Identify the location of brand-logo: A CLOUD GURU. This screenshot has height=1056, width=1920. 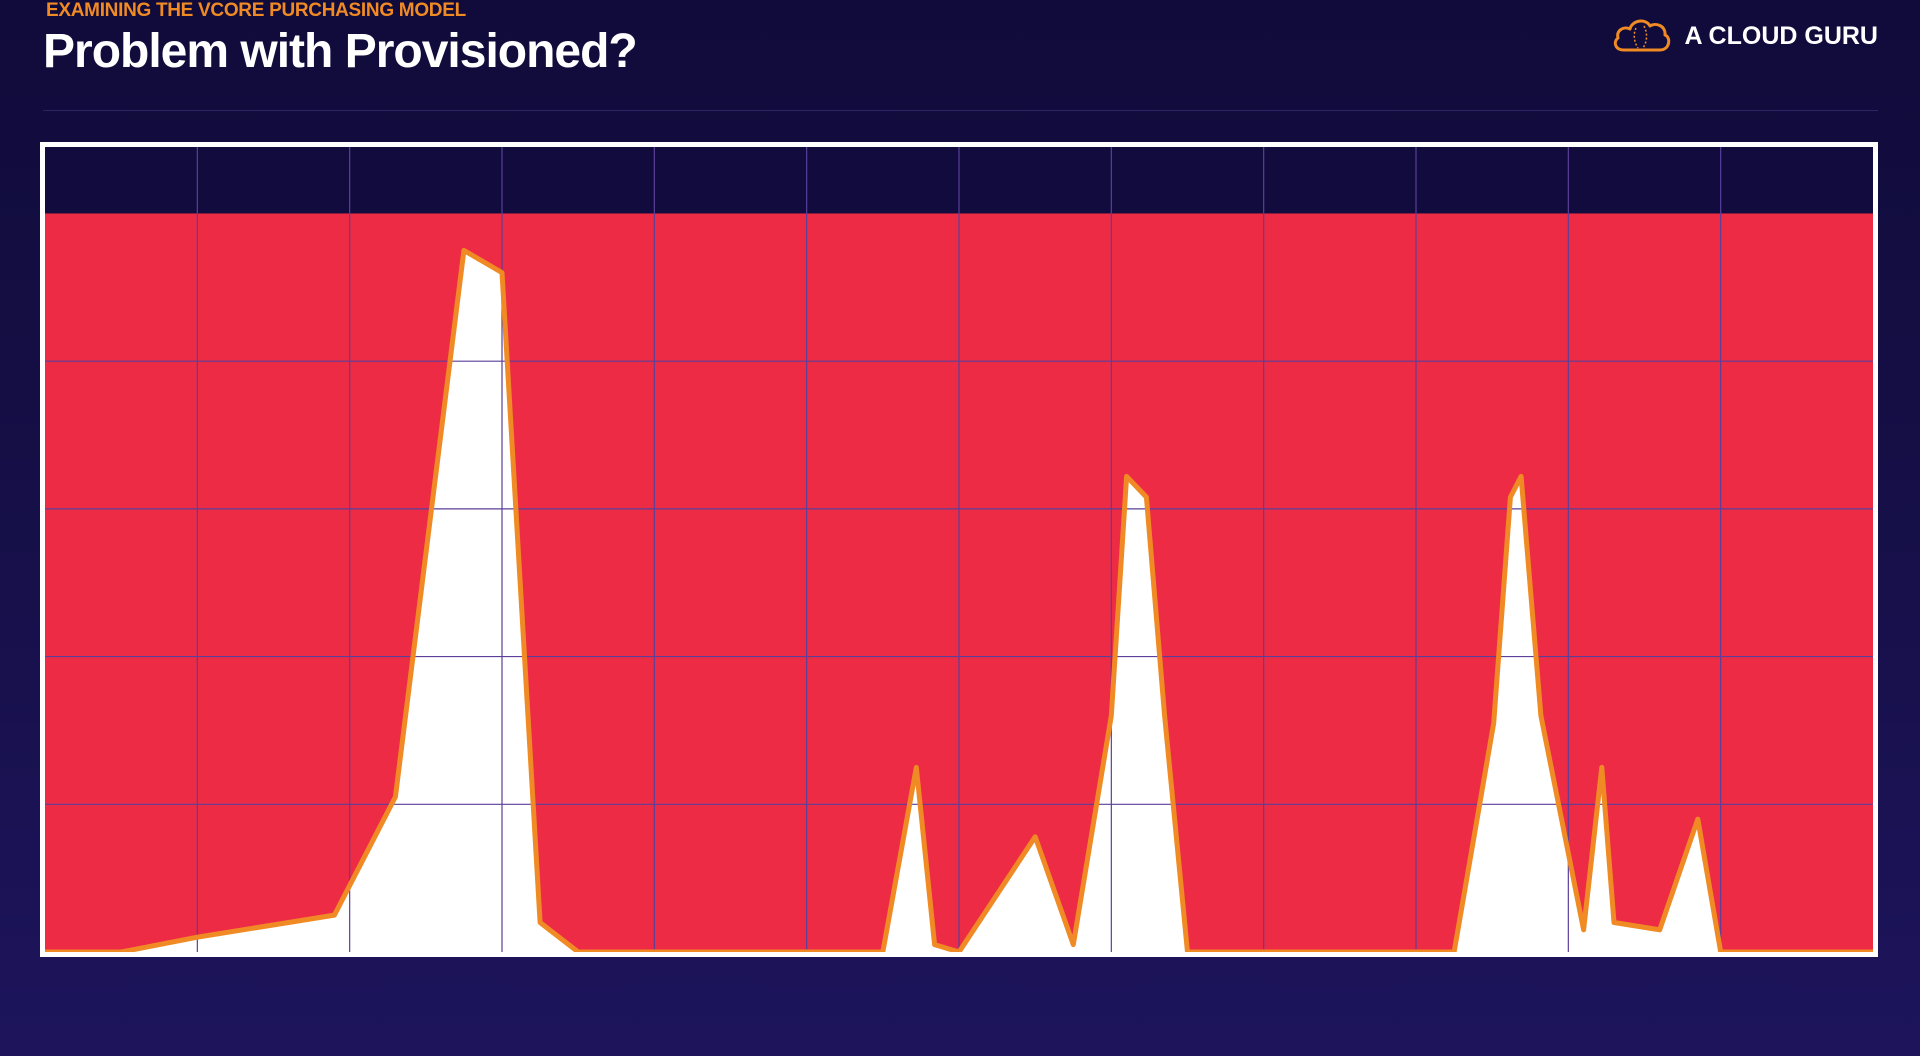
(1744, 36).